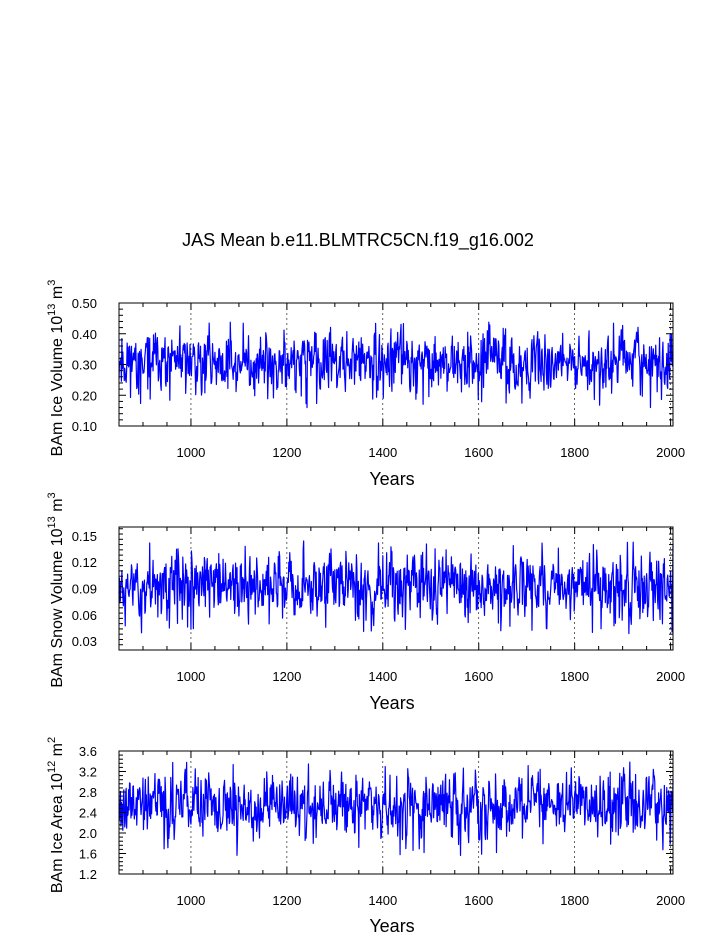 The image size is (723, 935). What do you see at coordinates (88, 854) in the screenshot?
I see `y-tick-label-1.6: 1.6` at bounding box center [88, 854].